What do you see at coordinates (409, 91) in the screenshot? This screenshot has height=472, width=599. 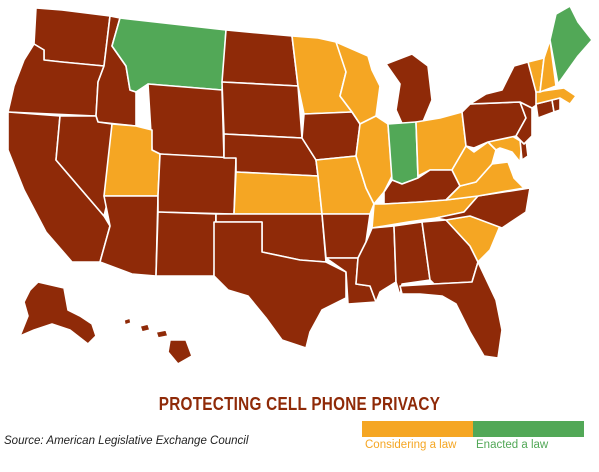 I see `state-MI` at bounding box center [409, 91].